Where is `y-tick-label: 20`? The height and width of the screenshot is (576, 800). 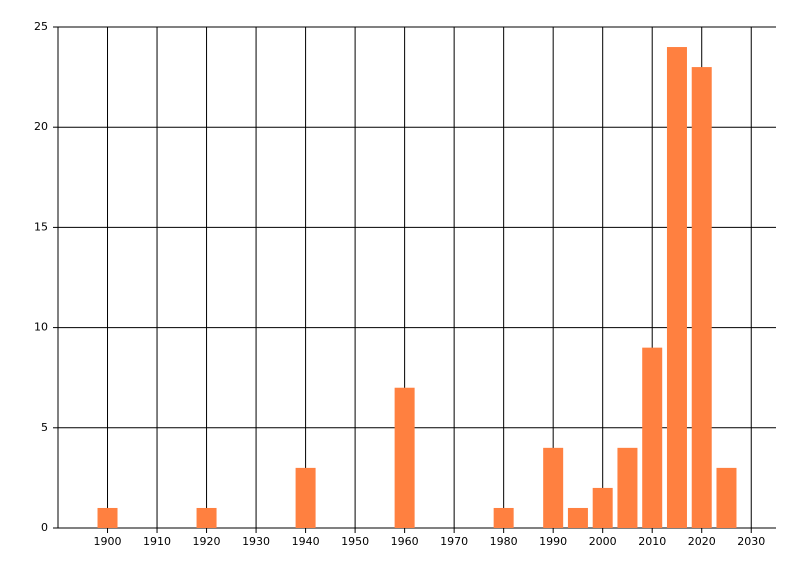
y-tick-label: 20 is located at coordinates (41, 126).